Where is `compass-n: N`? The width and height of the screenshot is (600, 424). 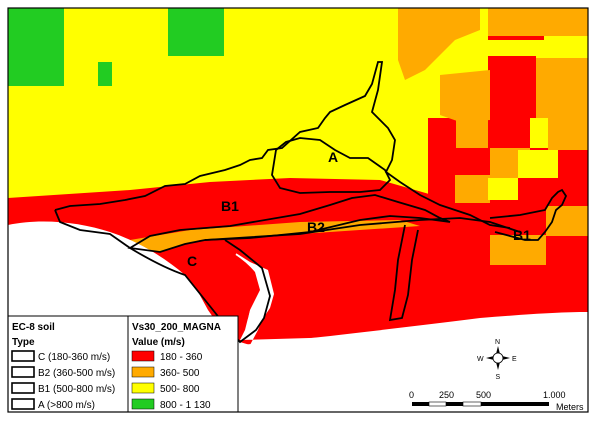
compass-n: N is located at coordinates (497, 342).